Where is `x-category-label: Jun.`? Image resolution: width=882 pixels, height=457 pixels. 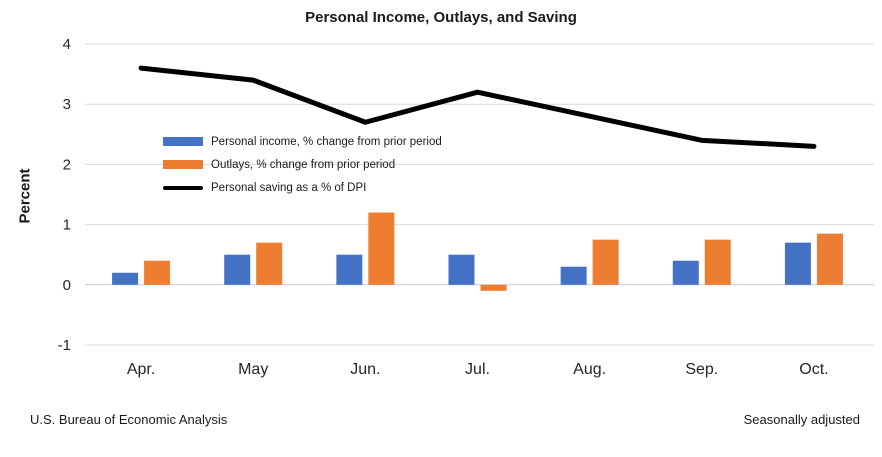
x-category-label: Jun. is located at coordinates (365, 369).